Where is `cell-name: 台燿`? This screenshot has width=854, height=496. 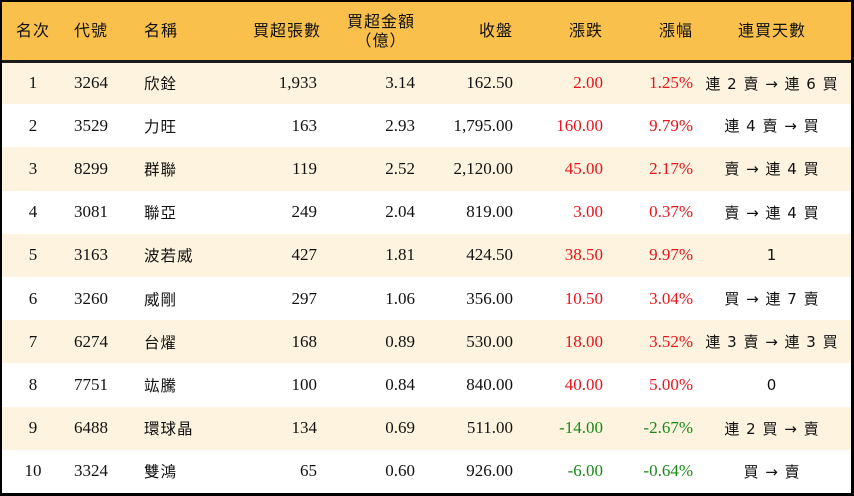
cell-name: 台燿 is located at coordinates (161, 342).